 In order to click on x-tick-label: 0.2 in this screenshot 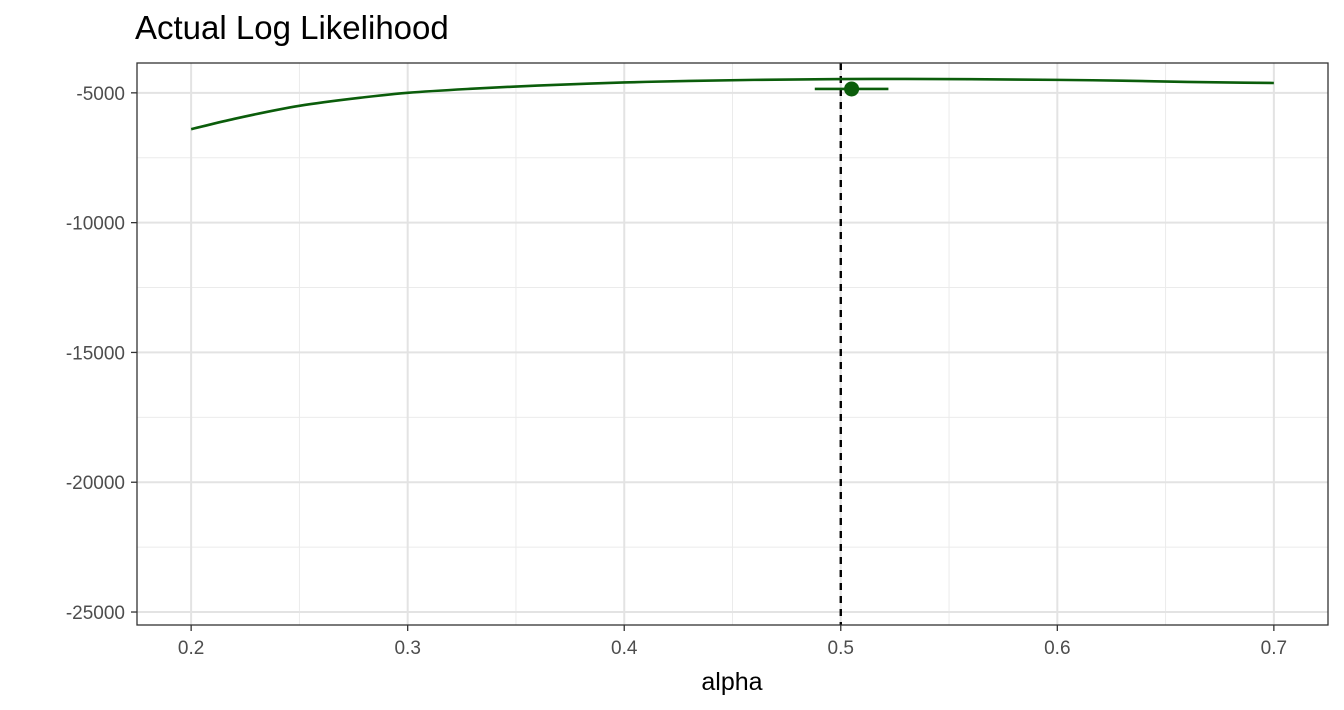, I will do `click(191, 648)`.